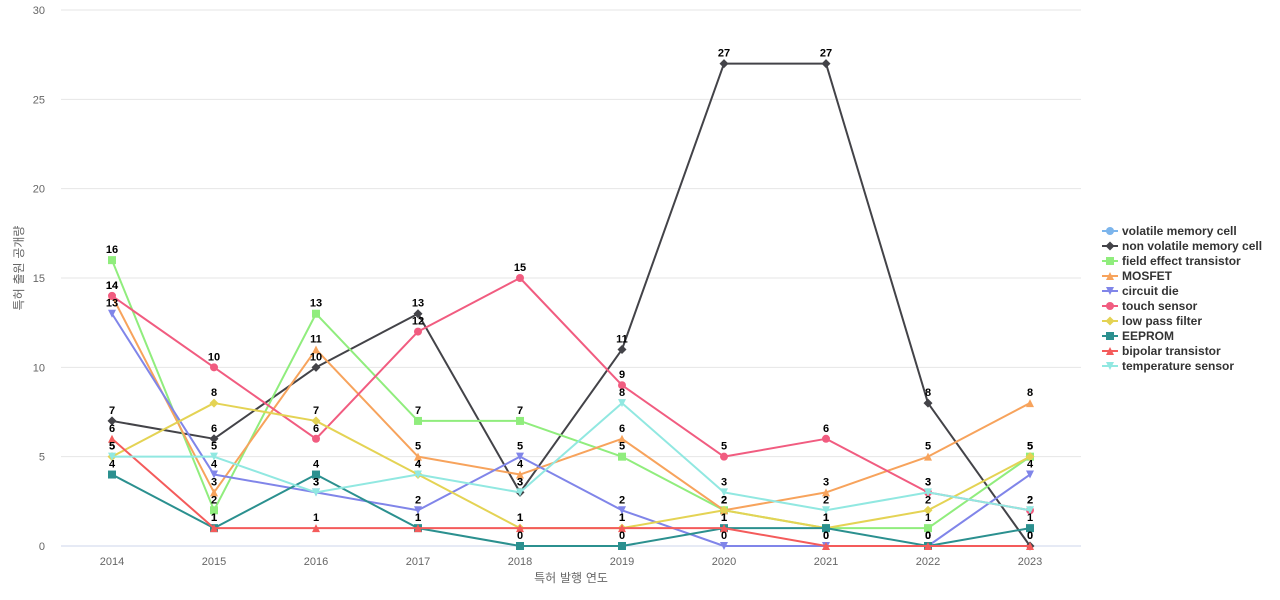 The width and height of the screenshot is (1280, 600). I want to click on data-label: 4, so click(418, 465).